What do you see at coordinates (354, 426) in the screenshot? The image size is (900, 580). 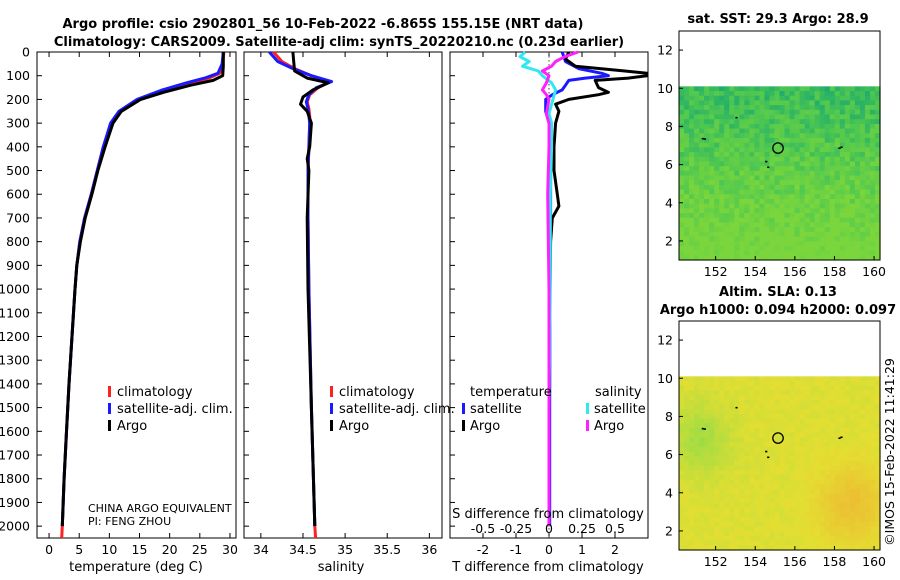 I see `legend-argo: Argo` at bounding box center [354, 426].